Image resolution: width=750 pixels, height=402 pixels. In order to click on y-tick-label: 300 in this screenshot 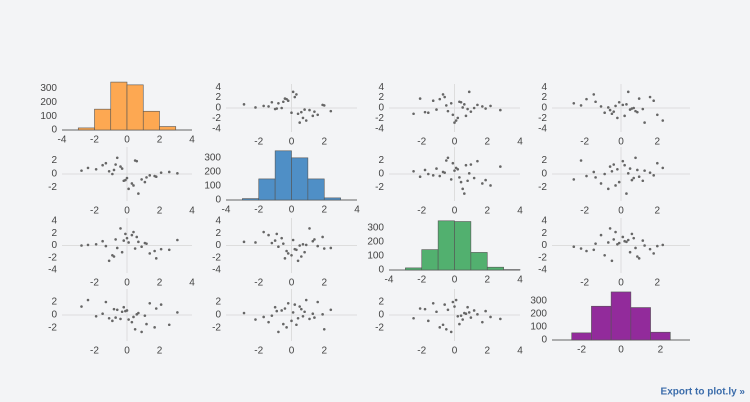, I will do `click(48, 88)`.